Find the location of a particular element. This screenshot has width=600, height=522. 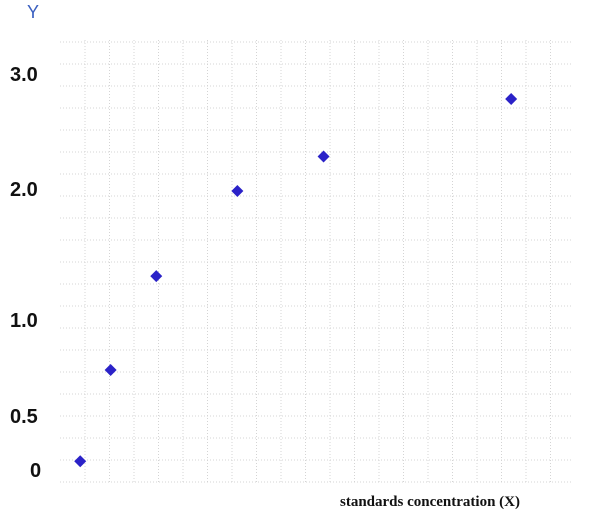

y-axis-title: Y is located at coordinates (33, 12).